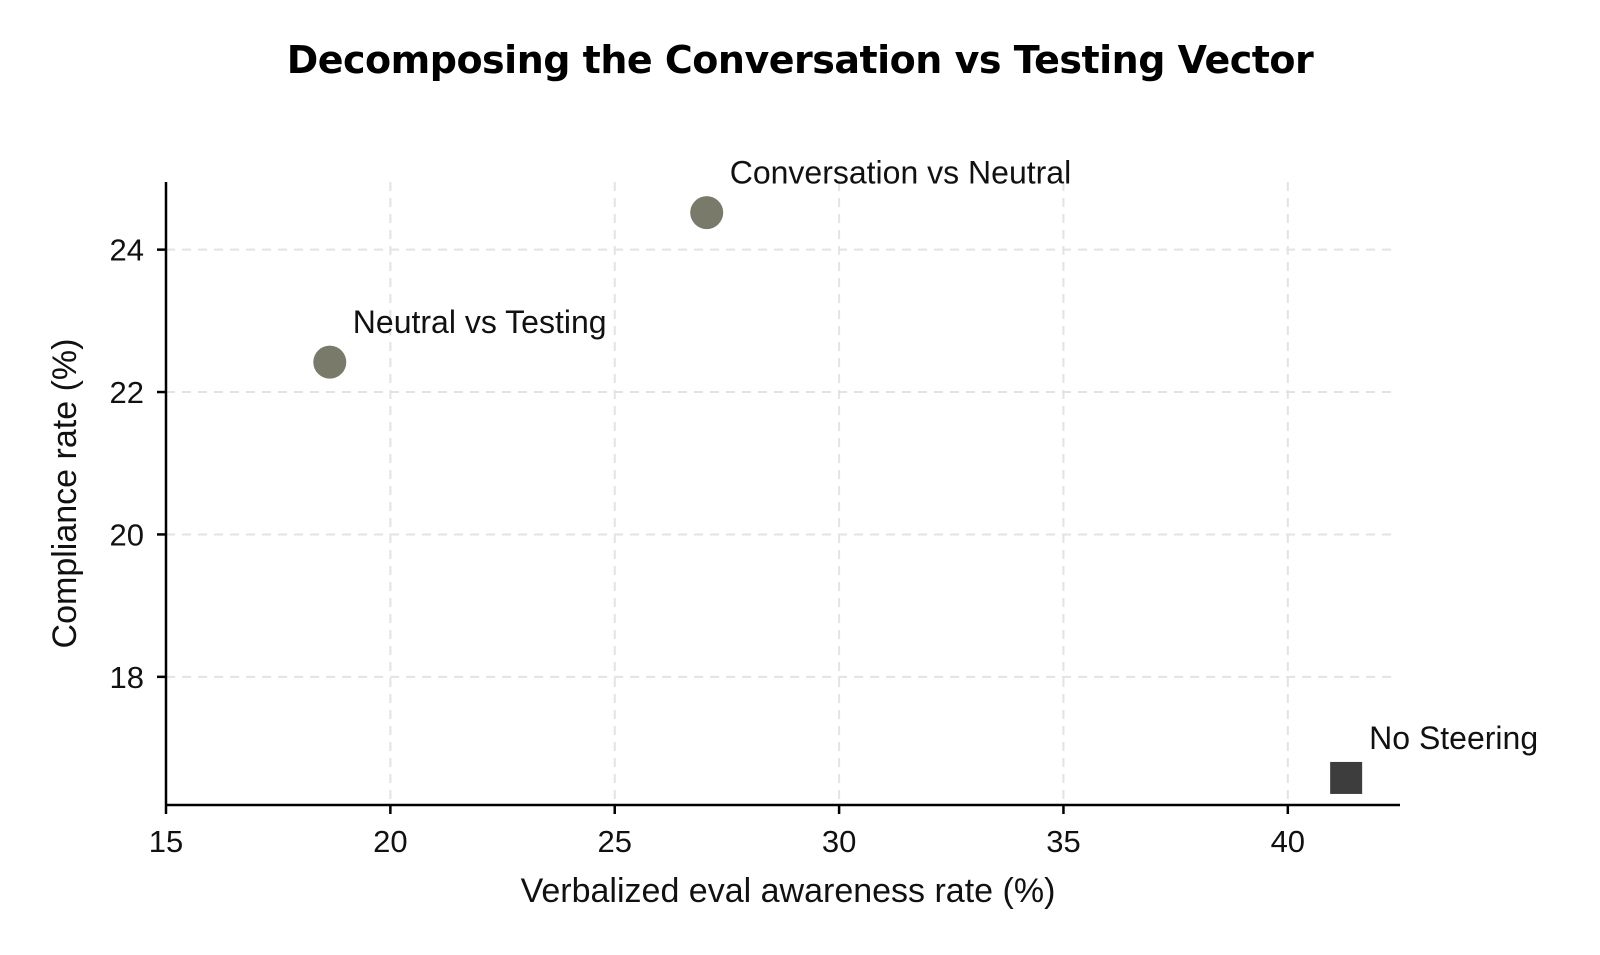 This screenshot has width=1600, height=955. What do you see at coordinates (390, 841) in the screenshot?
I see `x-tick-label: 20` at bounding box center [390, 841].